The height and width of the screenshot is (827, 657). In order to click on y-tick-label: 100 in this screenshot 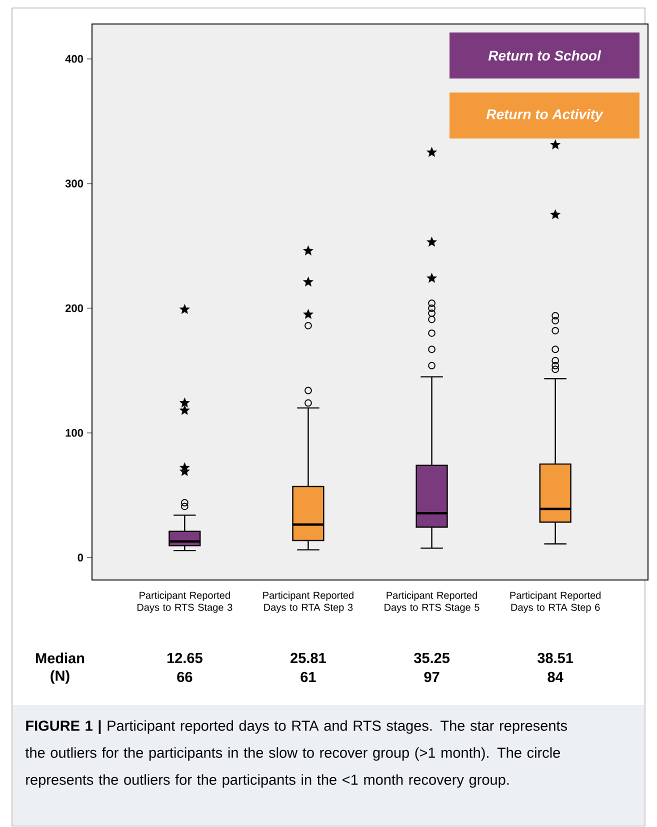, I will do `click(75, 433)`.